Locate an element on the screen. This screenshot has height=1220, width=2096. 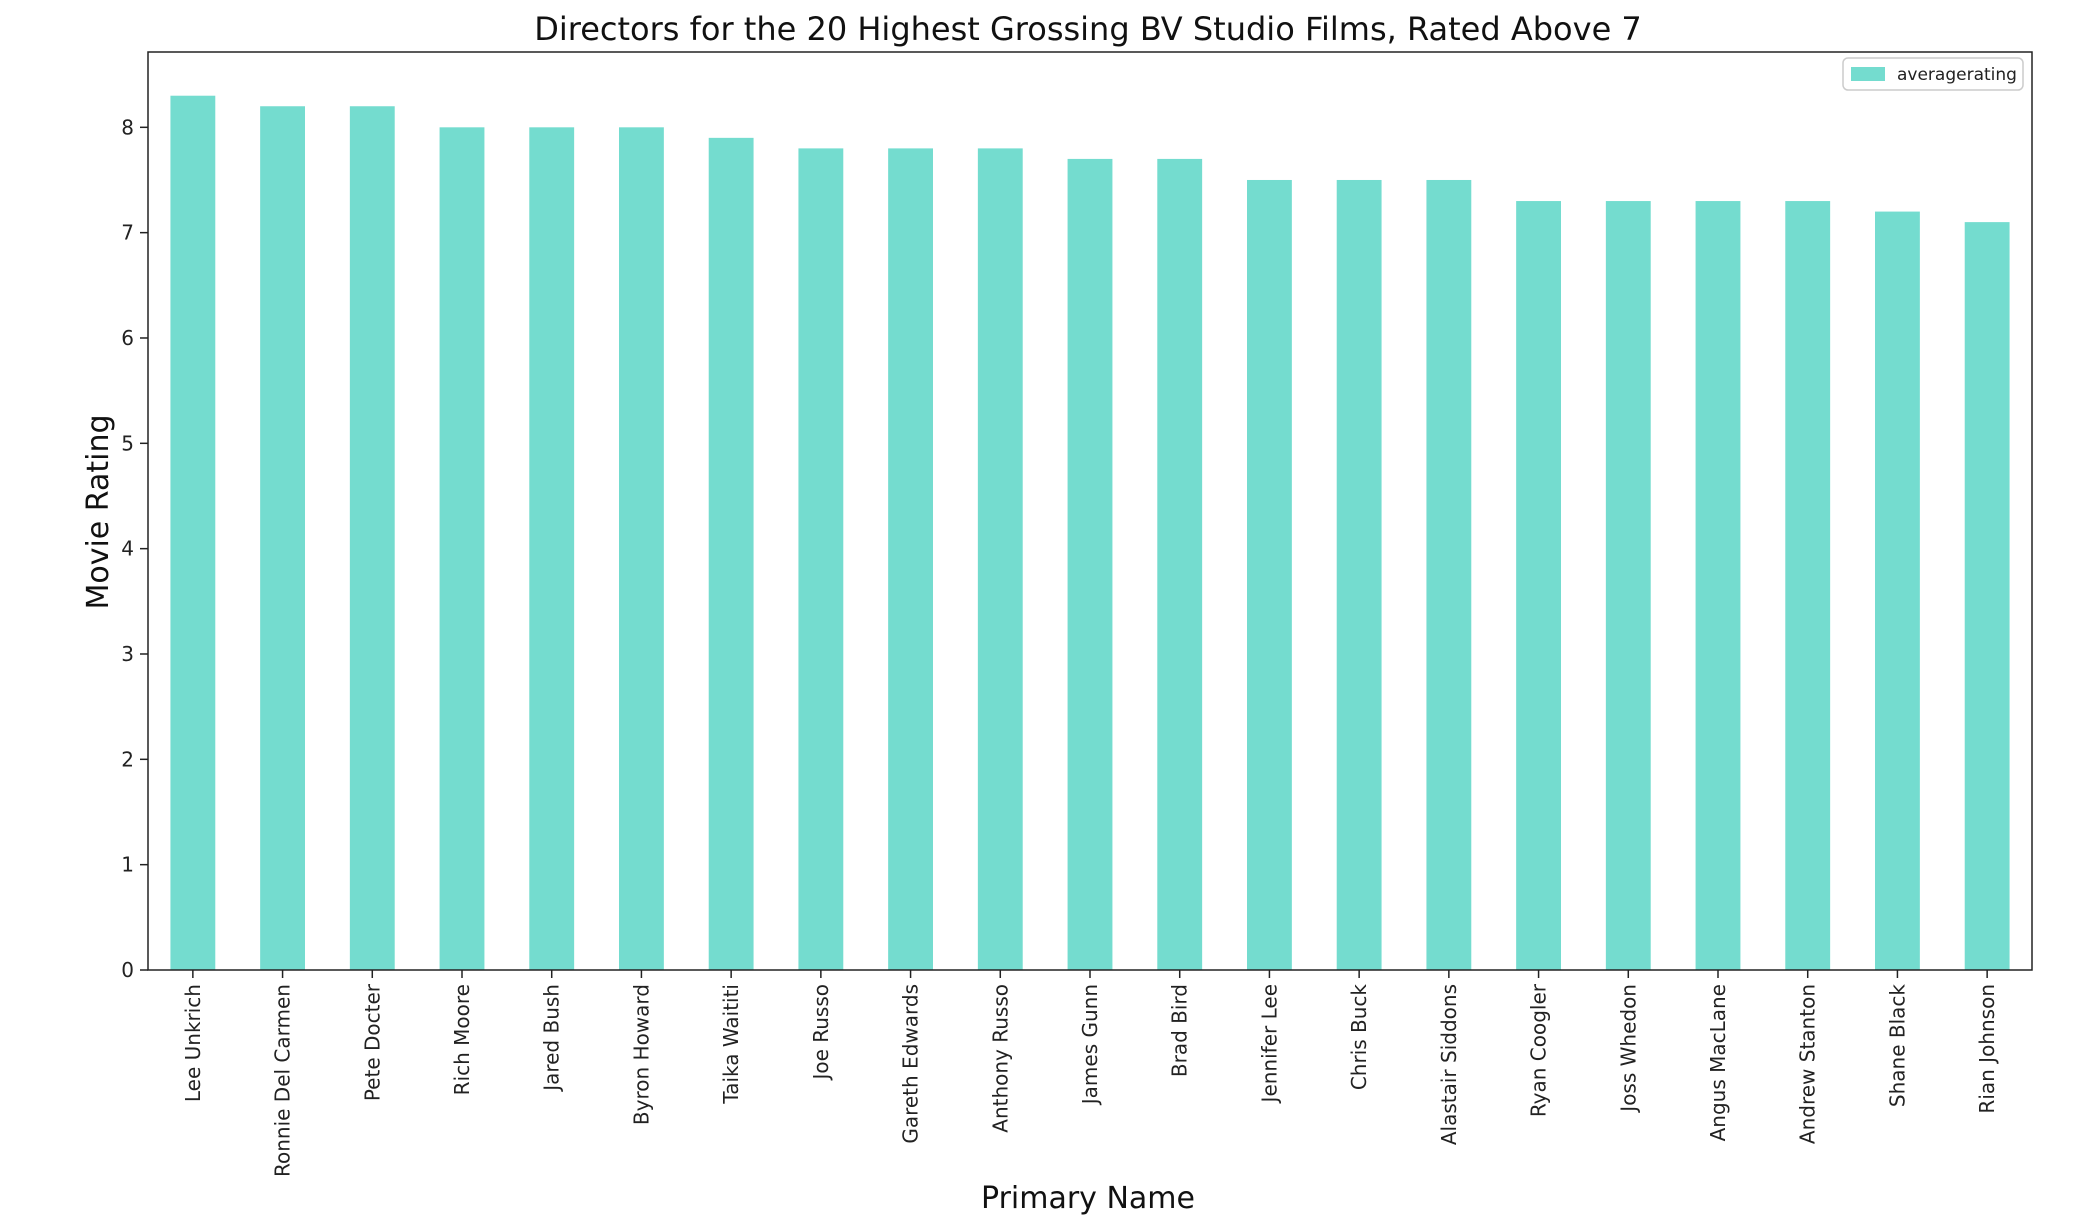
x-tick-label: Taika Waititi is located at coordinates (731, 1044).